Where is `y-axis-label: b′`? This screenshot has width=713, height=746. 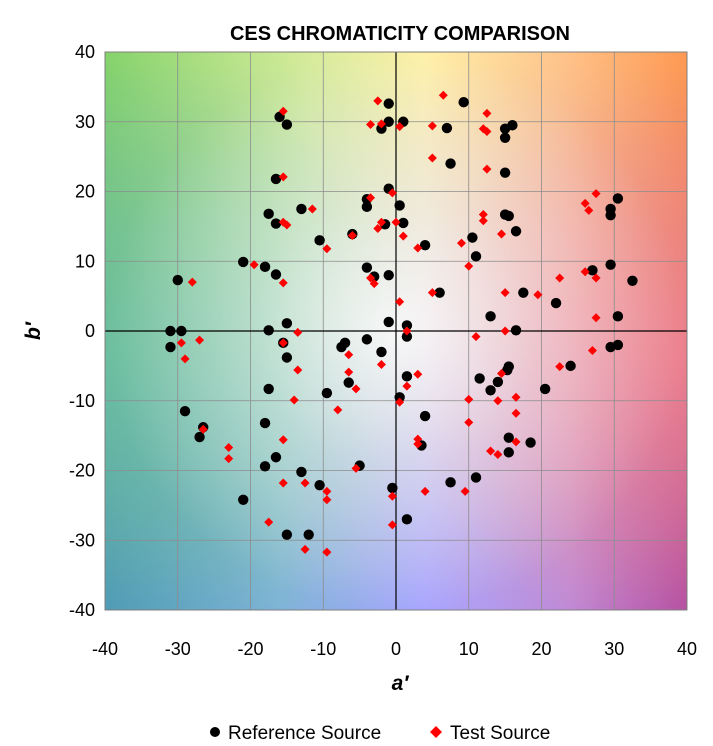 y-axis-label: b′ is located at coordinates (33, 330).